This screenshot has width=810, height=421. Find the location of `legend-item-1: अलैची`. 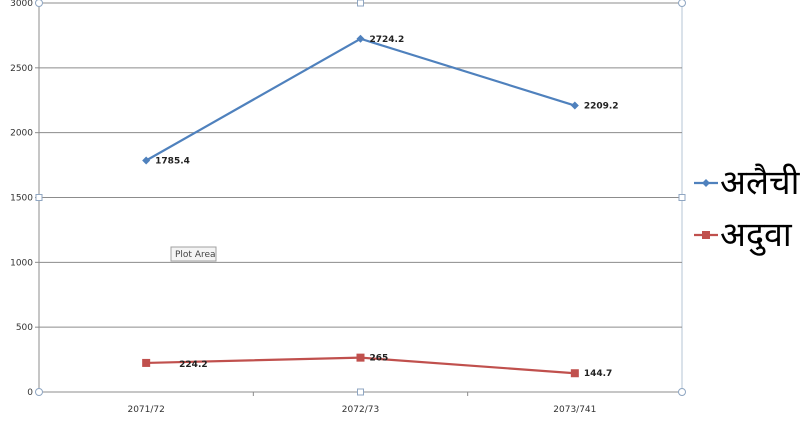

legend-item-1: अलैची is located at coordinates (747, 183).